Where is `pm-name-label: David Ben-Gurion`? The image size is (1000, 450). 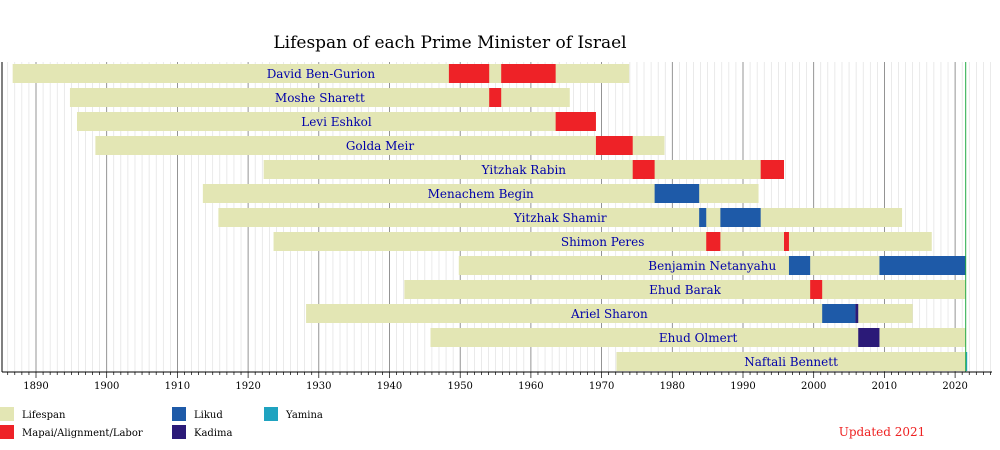
pm-name-label: David Ben-Gurion is located at coordinates (321, 74).